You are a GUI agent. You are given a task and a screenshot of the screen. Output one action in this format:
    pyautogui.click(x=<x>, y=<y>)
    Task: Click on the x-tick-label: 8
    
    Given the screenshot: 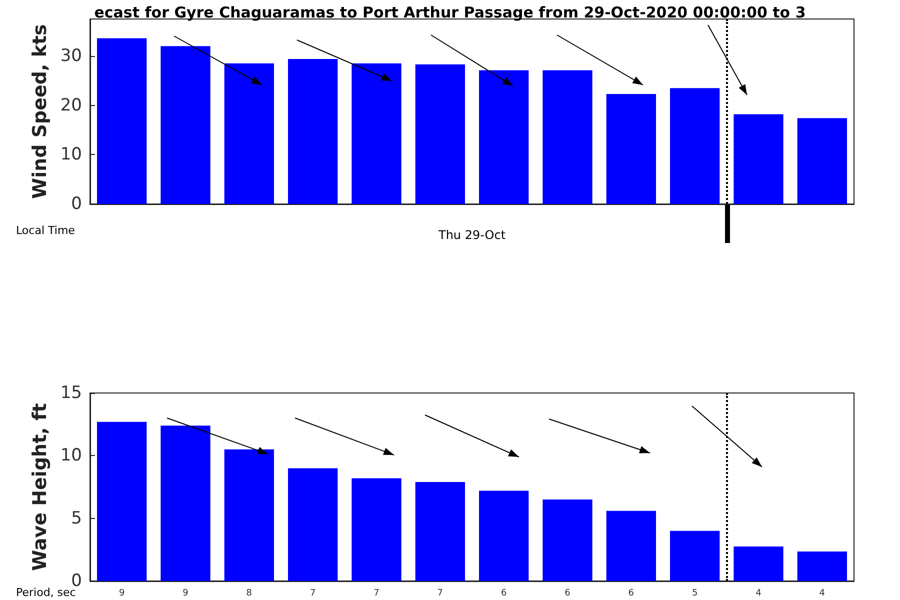 What is the action you would take?
    pyautogui.click(x=249, y=593)
    